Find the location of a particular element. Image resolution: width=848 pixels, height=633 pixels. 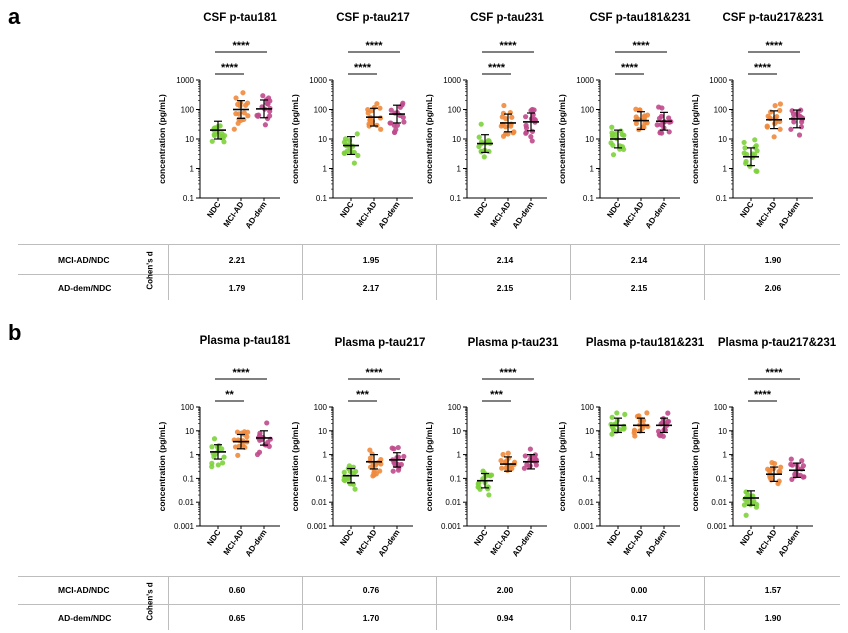

y-tick-label: 0.01 is located at coordinates (719, 502).